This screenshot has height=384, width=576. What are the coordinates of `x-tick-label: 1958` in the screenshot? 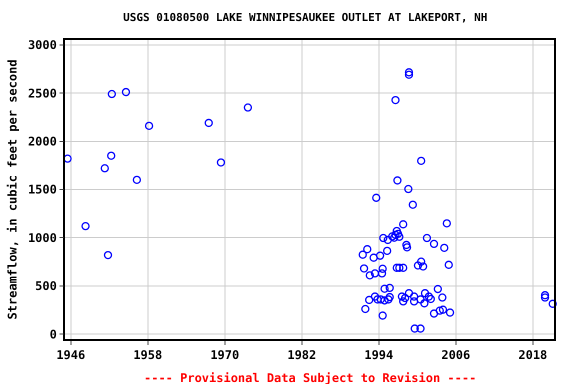 It's located at (147, 355).